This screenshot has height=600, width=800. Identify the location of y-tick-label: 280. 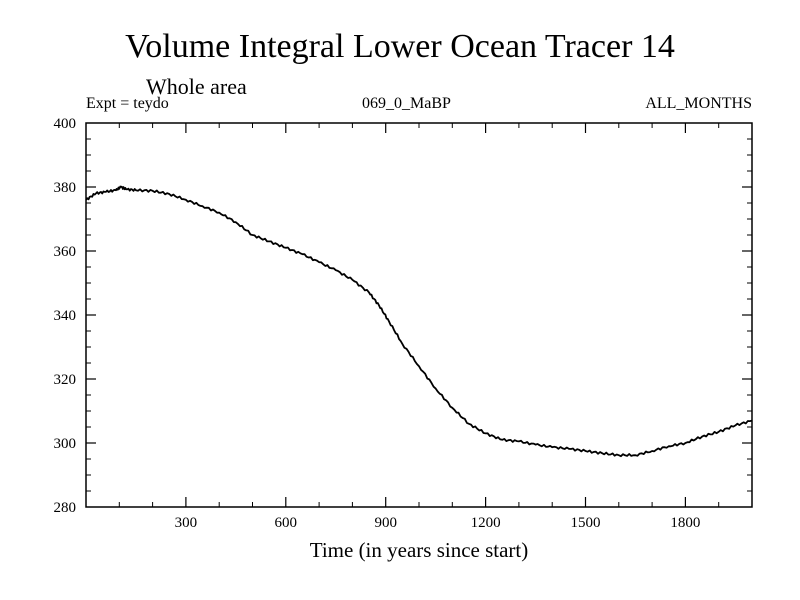
(65, 508).